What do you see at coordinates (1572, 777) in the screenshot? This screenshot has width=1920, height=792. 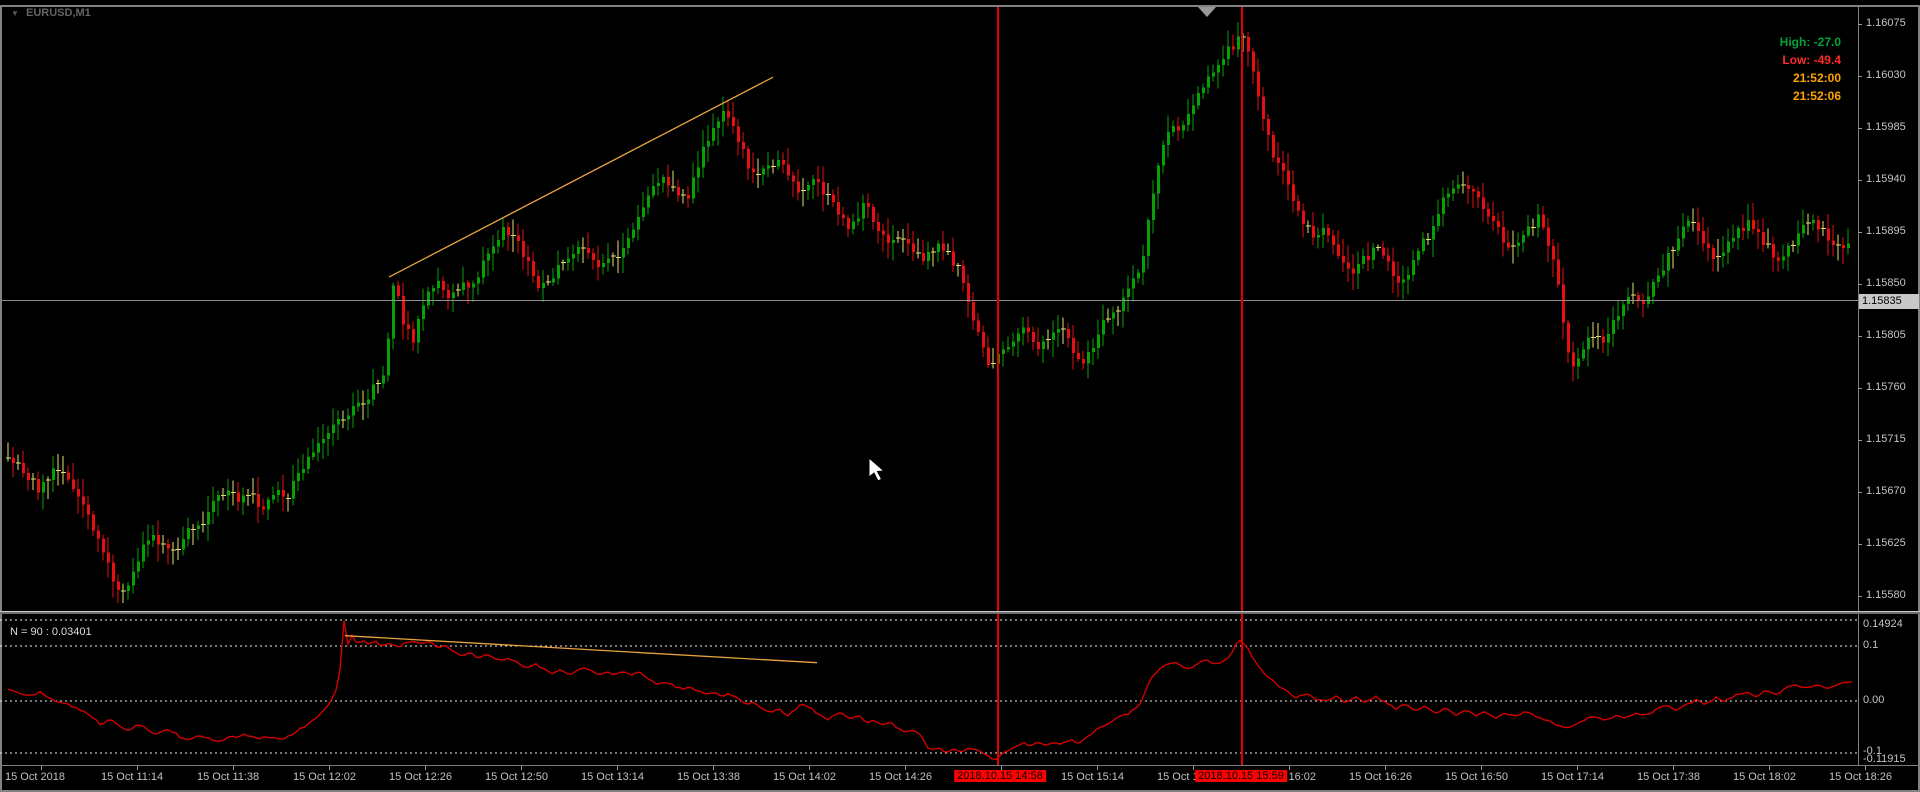 I see `time-axis-label: 15 Oct 17:14` at bounding box center [1572, 777].